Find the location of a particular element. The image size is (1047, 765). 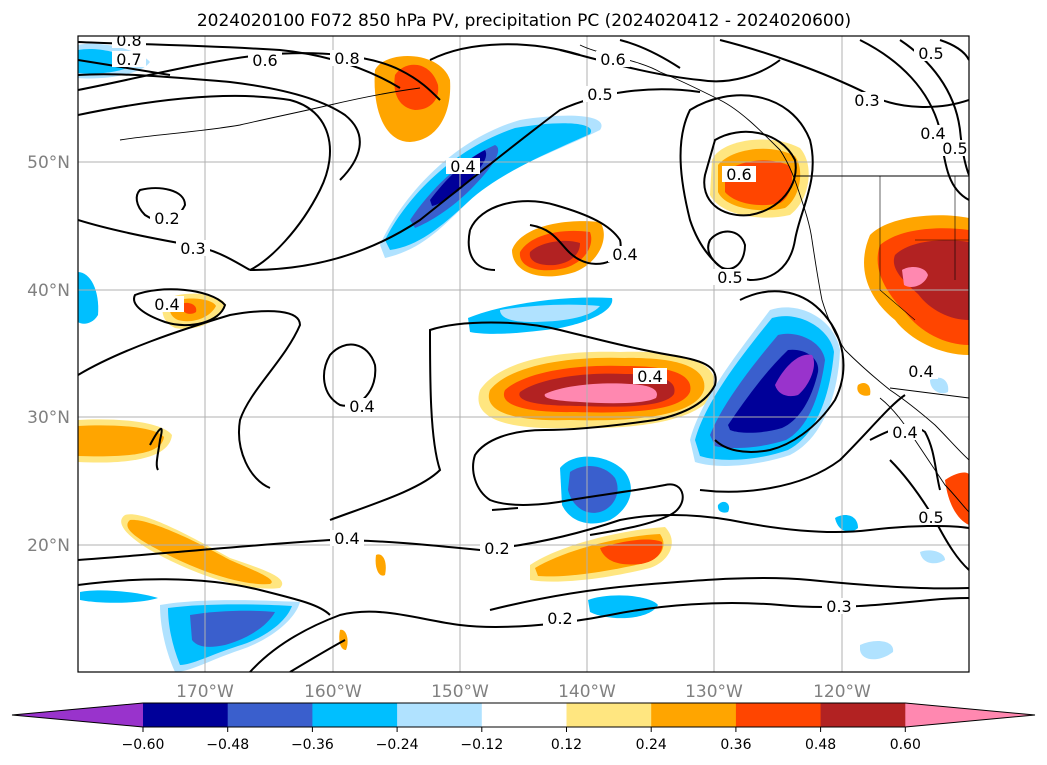

precip-region-neg-40n-w is located at coordinates (88, 298).